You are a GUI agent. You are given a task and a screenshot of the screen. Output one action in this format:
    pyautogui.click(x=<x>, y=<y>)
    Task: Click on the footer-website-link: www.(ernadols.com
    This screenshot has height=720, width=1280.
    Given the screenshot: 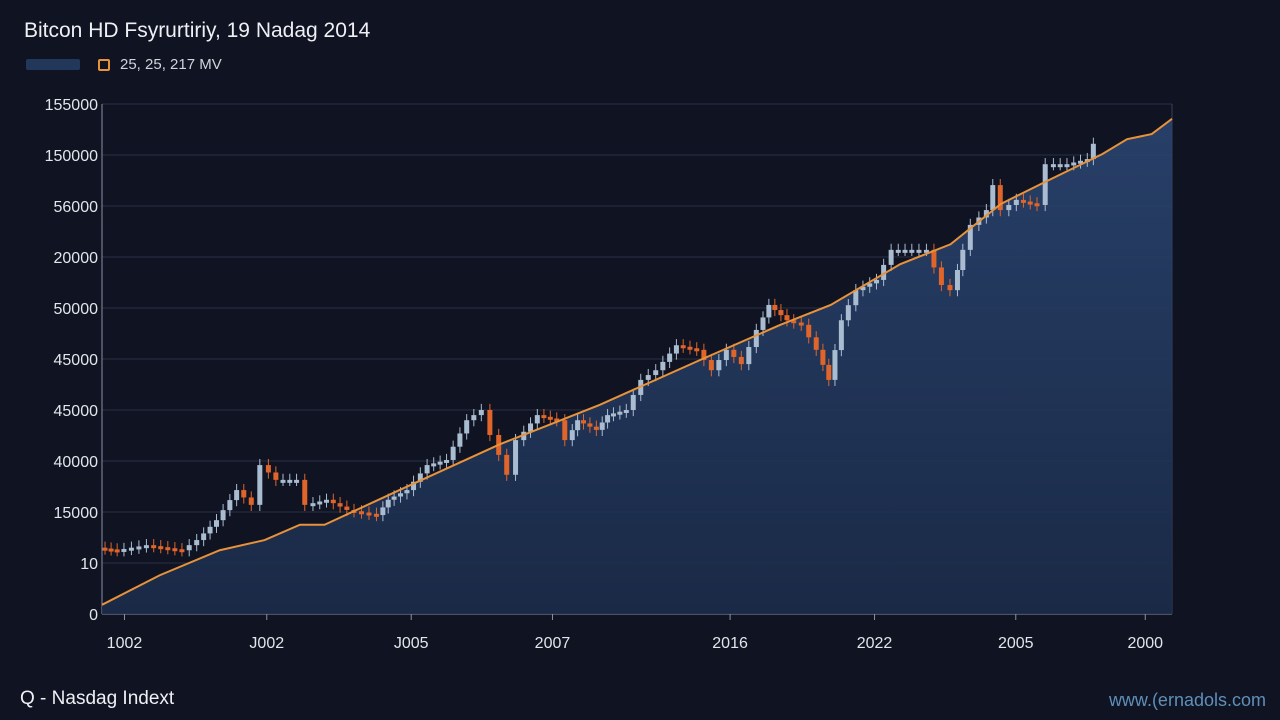 What is the action you would take?
    pyautogui.click(x=1187, y=700)
    